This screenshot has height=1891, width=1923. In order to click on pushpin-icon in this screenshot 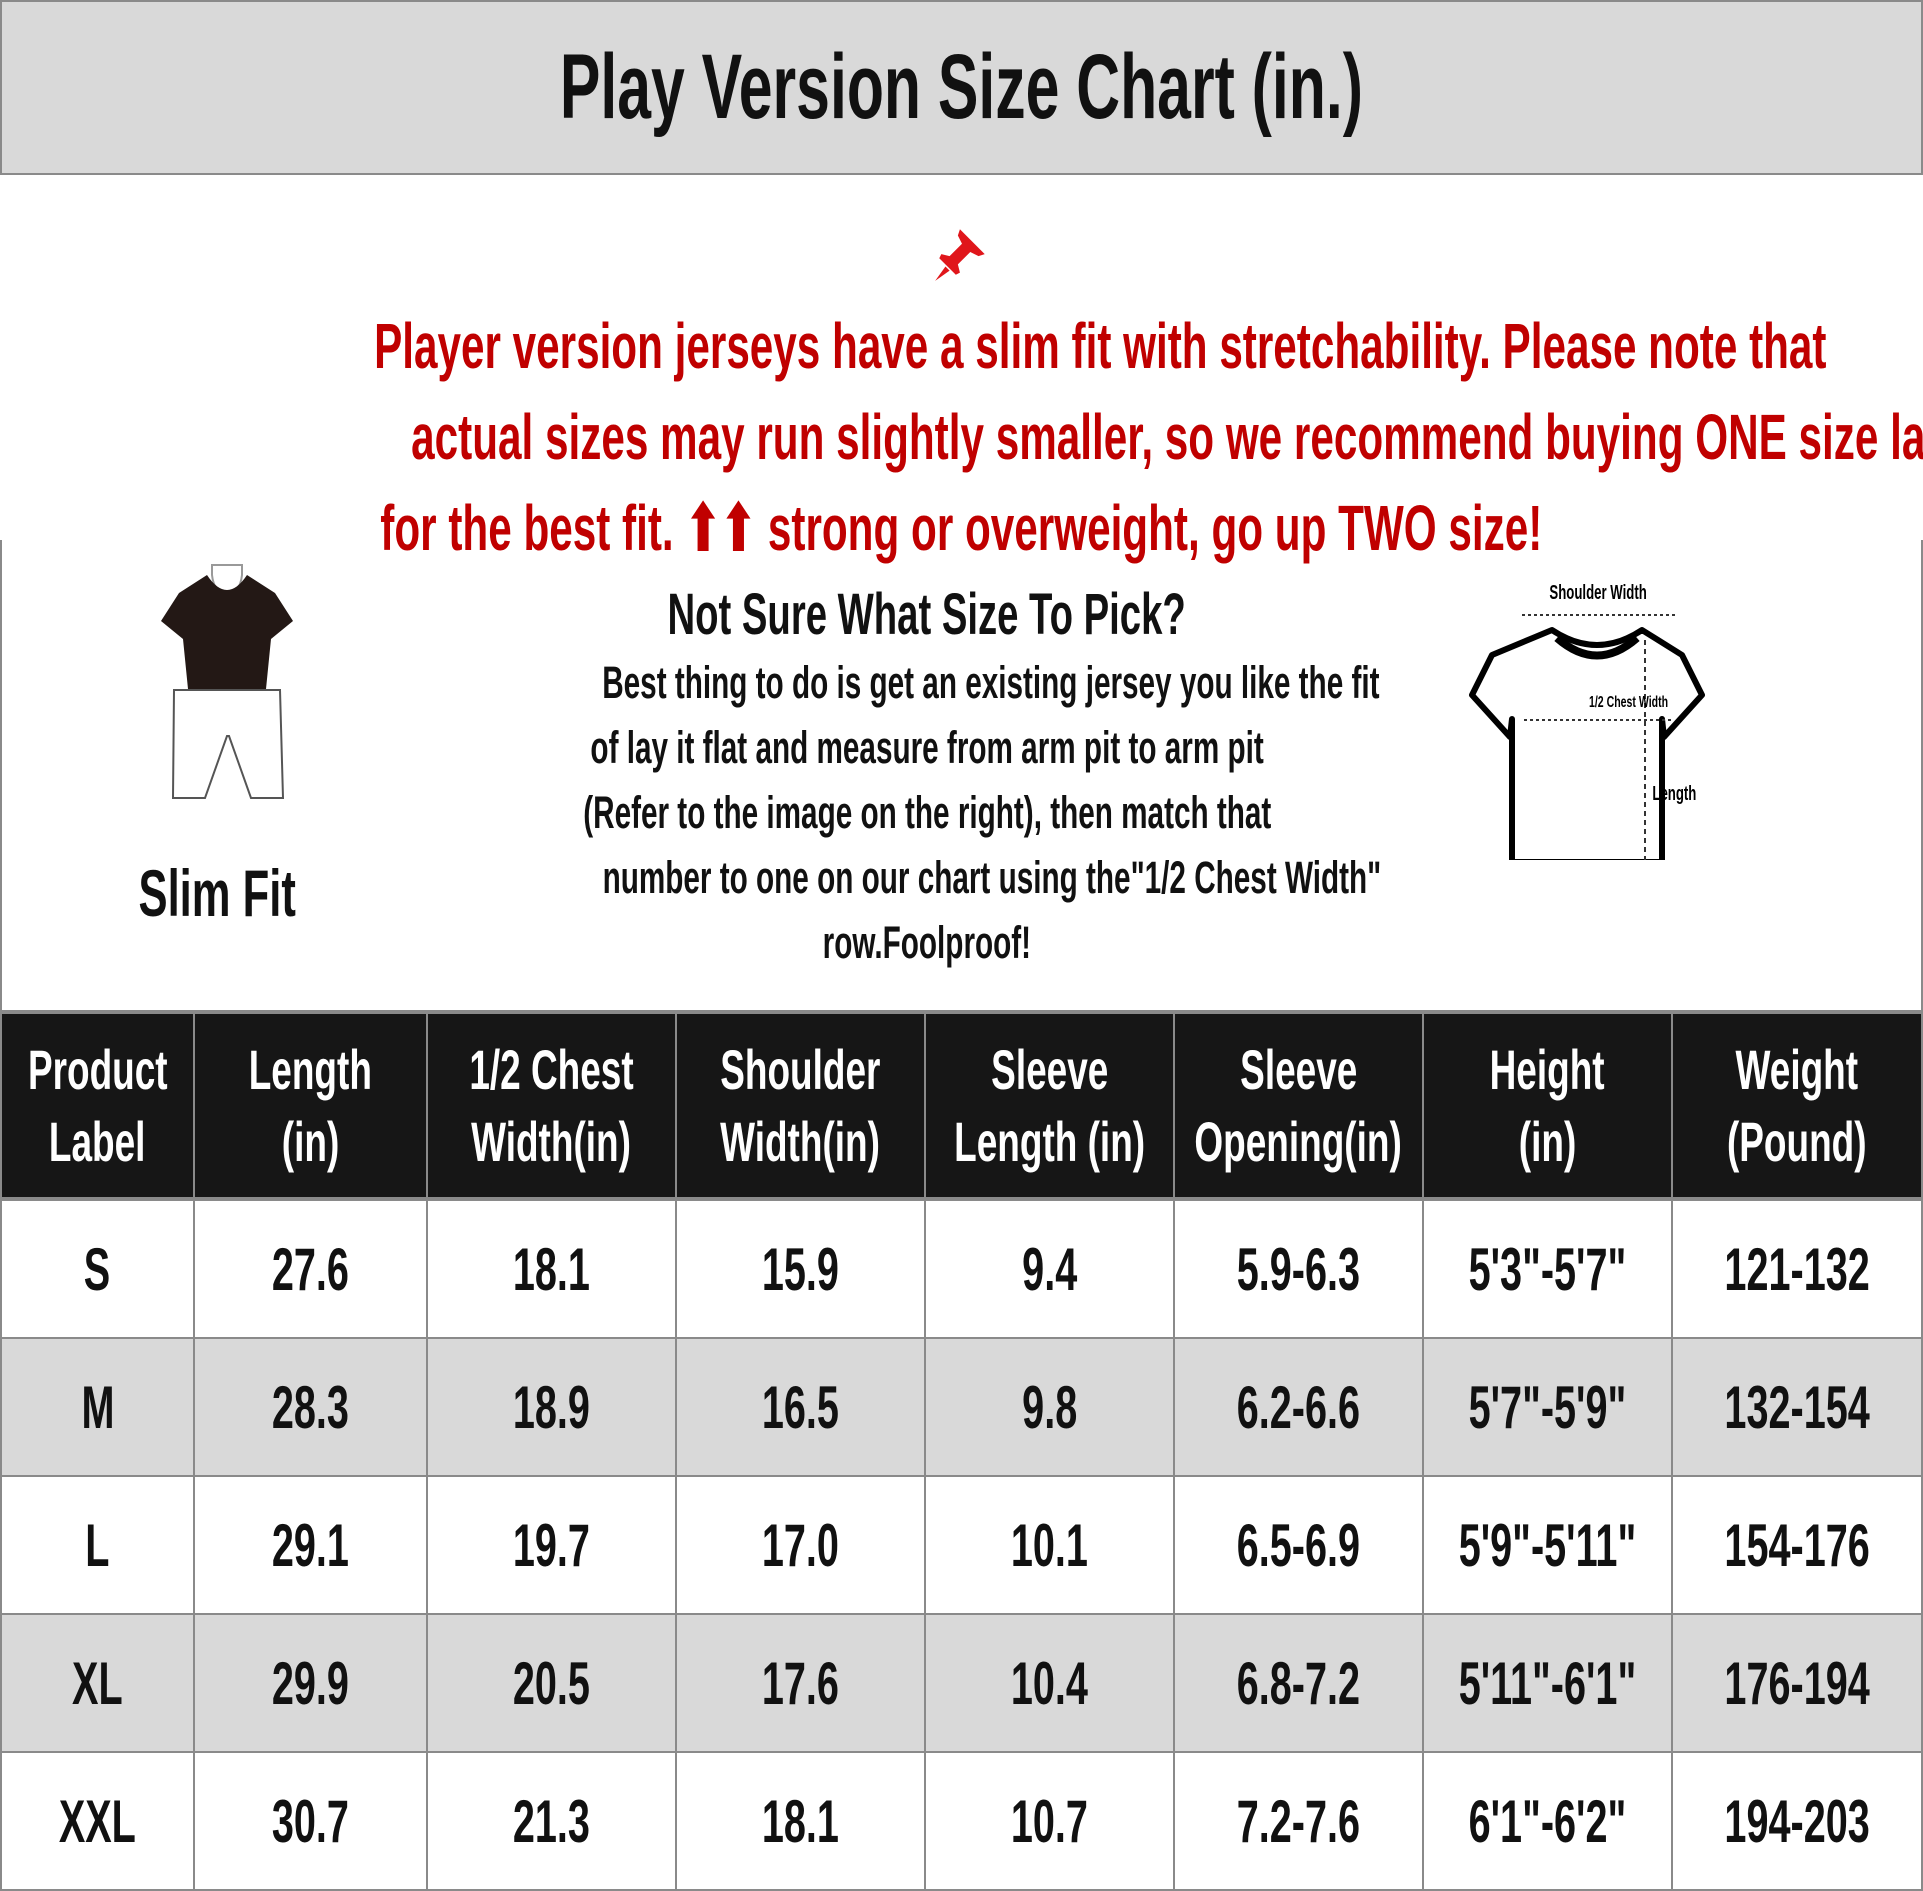, I will do `click(959, 255)`.